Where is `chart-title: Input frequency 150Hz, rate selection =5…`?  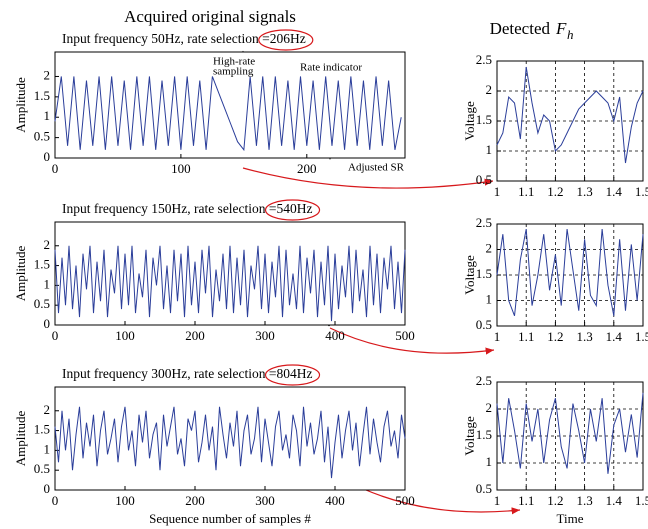
chart-title: Input frequency 150Hz, rate selection =5… is located at coordinates (187, 208).